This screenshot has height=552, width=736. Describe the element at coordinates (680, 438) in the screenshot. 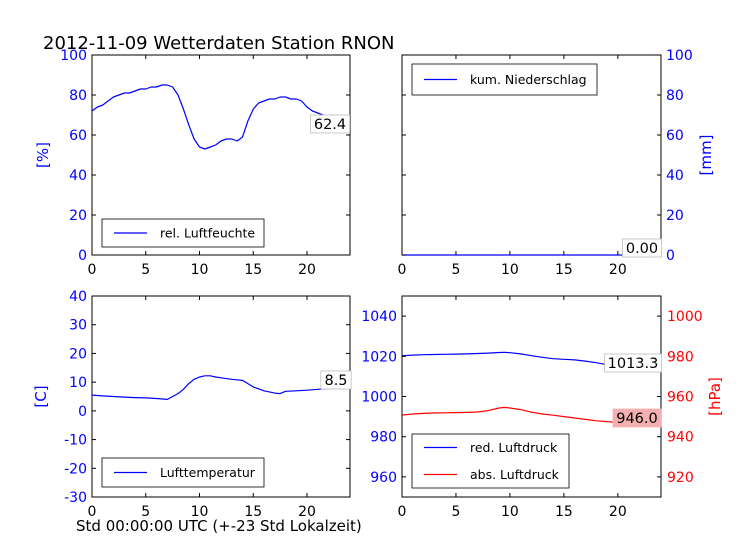

I see `y-tick-right-label: 940` at that location.